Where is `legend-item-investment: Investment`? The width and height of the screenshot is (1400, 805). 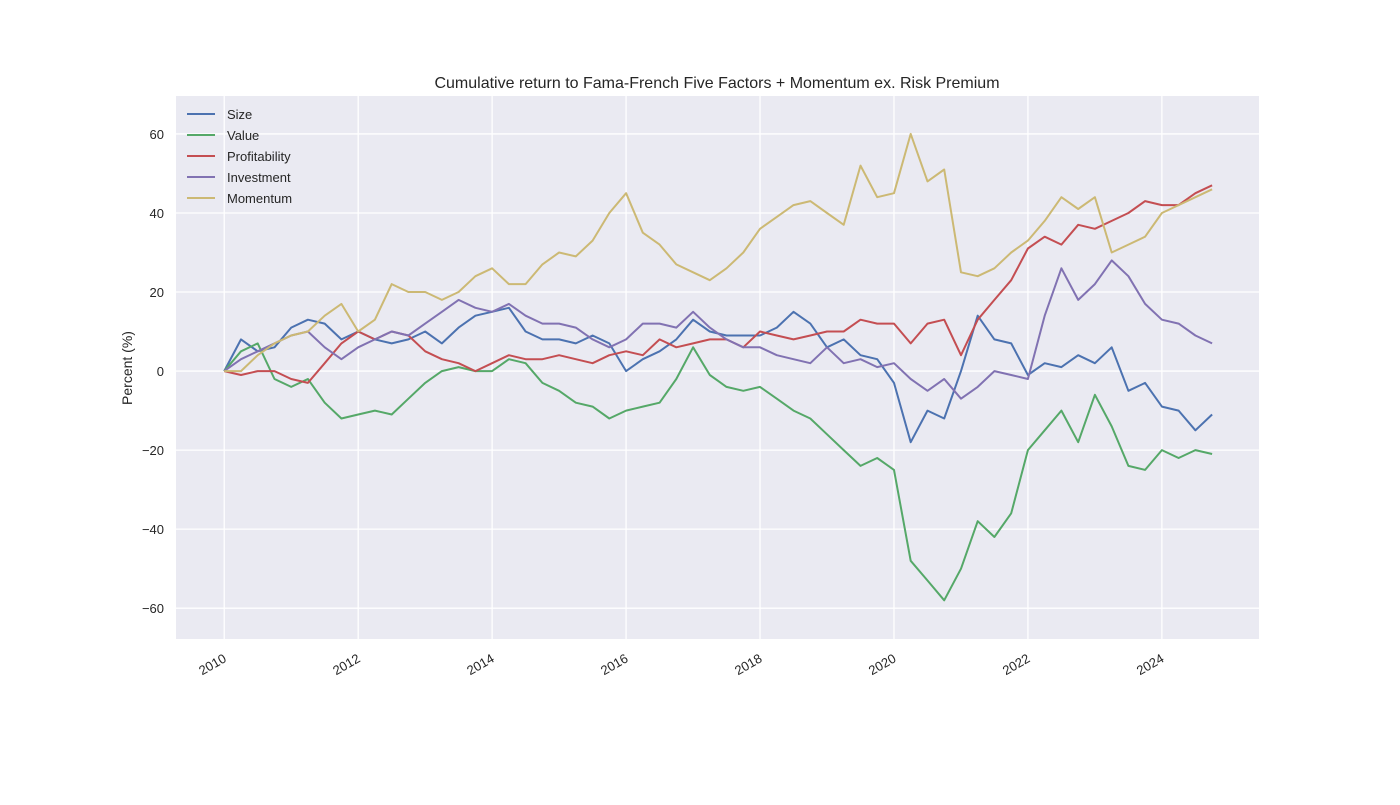
legend-item-investment: Investment is located at coordinates (239, 177).